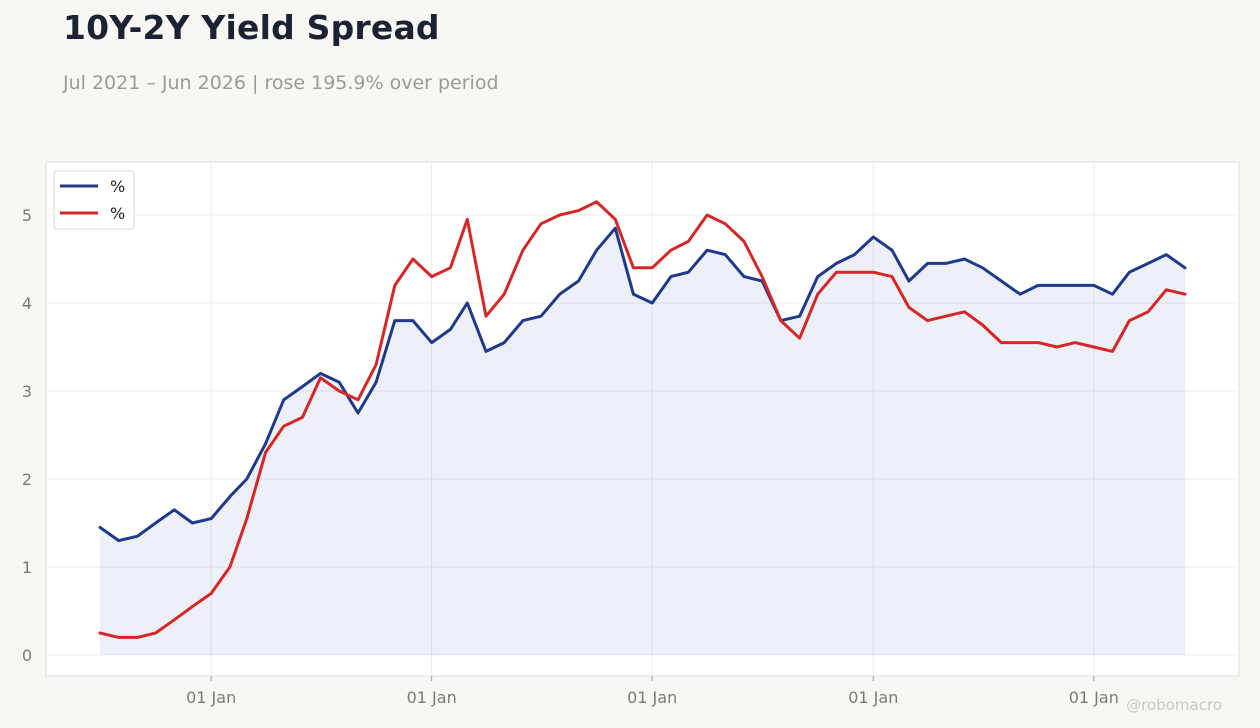 The image size is (1260, 728). Describe the element at coordinates (27, 567) in the screenshot. I see `y-tick-label: 1` at that location.